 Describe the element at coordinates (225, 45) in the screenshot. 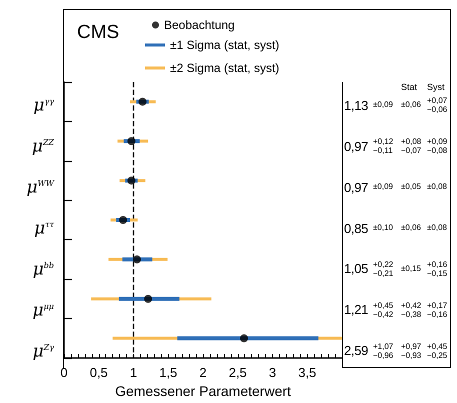

I see `legend-label: ±1 Sigma (stat, syst)` at that location.